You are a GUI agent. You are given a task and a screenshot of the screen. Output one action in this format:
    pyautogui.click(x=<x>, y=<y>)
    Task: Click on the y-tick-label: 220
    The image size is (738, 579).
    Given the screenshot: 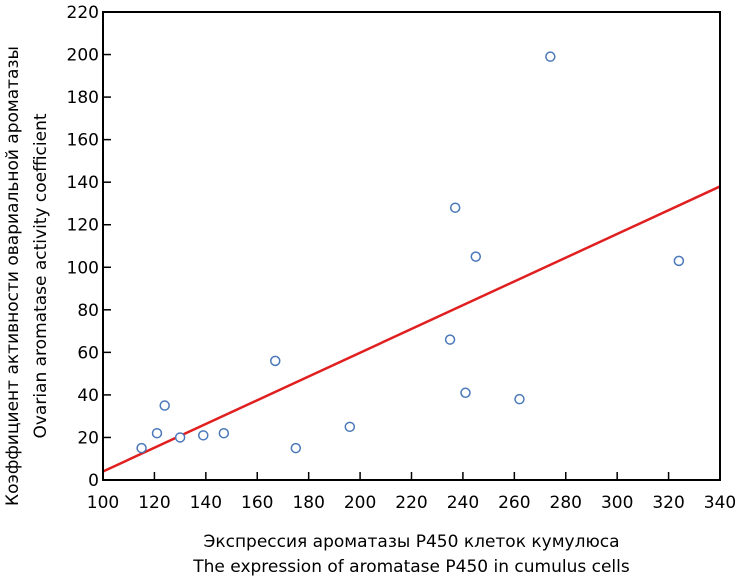 What is the action you would take?
    pyautogui.click(x=83, y=13)
    